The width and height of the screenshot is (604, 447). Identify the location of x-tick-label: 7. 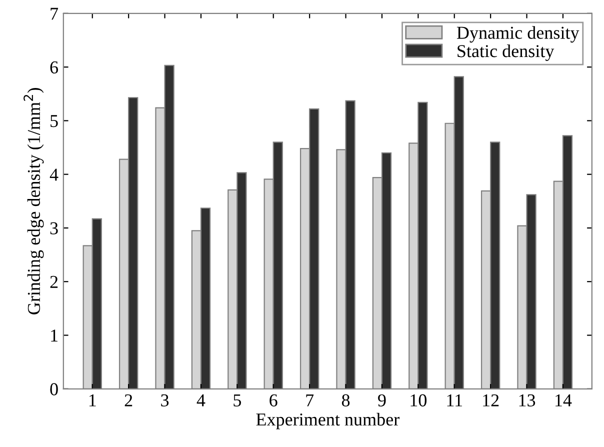
(310, 400).